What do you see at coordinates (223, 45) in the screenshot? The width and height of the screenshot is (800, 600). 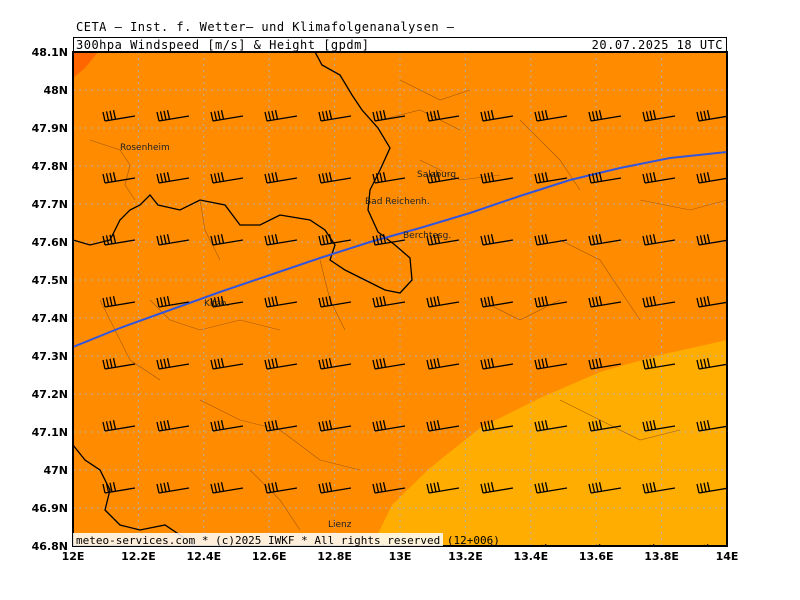 I see `chart-title: 300hpa Windspeed [m/s] & Height [gpdm]` at bounding box center [223, 45].